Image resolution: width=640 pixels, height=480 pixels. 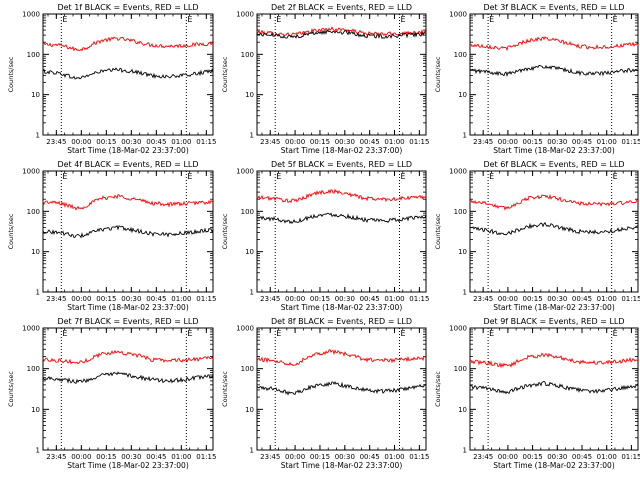 I want to click on chart-title: Det 7f BLACK = Events, RED = LLD, so click(x=127, y=321).